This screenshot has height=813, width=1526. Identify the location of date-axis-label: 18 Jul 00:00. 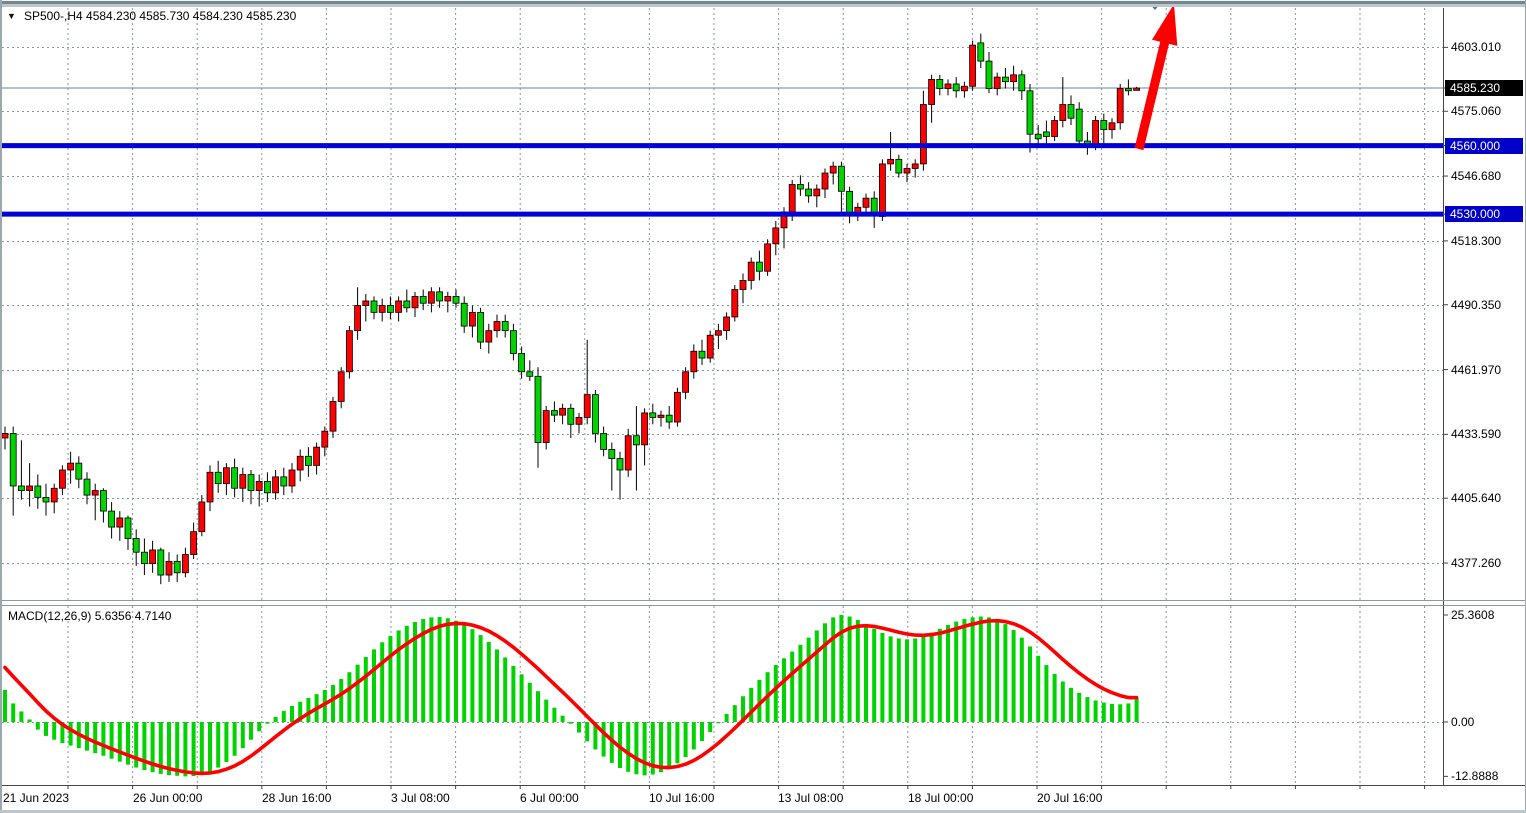
(941, 798).